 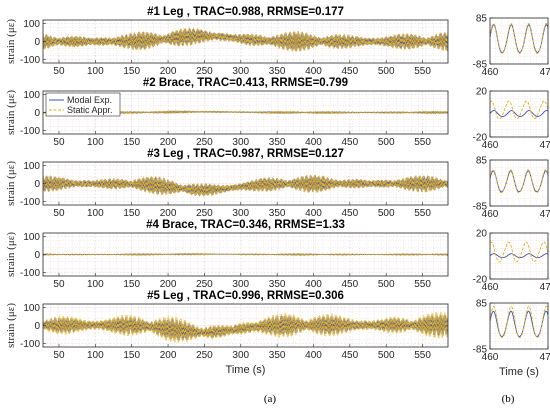 I want to click on right-subplot-1: 460 470 85 -85, so click(x=511, y=46).